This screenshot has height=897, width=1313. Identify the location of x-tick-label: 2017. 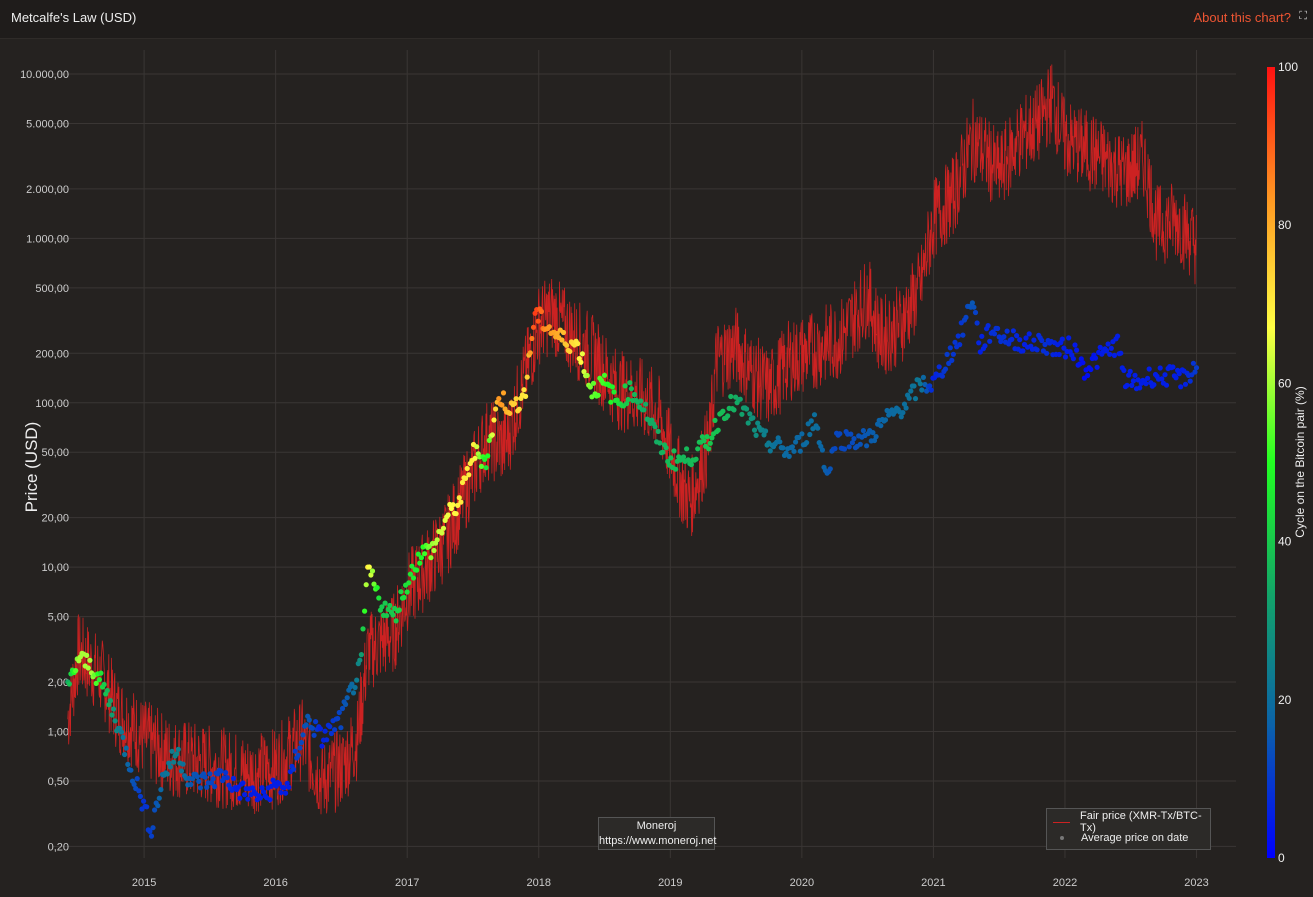
(407, 883).